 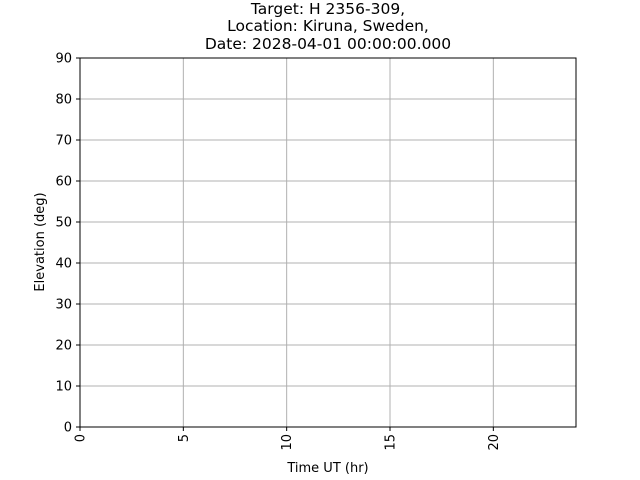 What do you see at coordinates (327, 468) in the screenshot?
I see `x-axis-label: Time UT (hr)` at bounding box center [327, 468].